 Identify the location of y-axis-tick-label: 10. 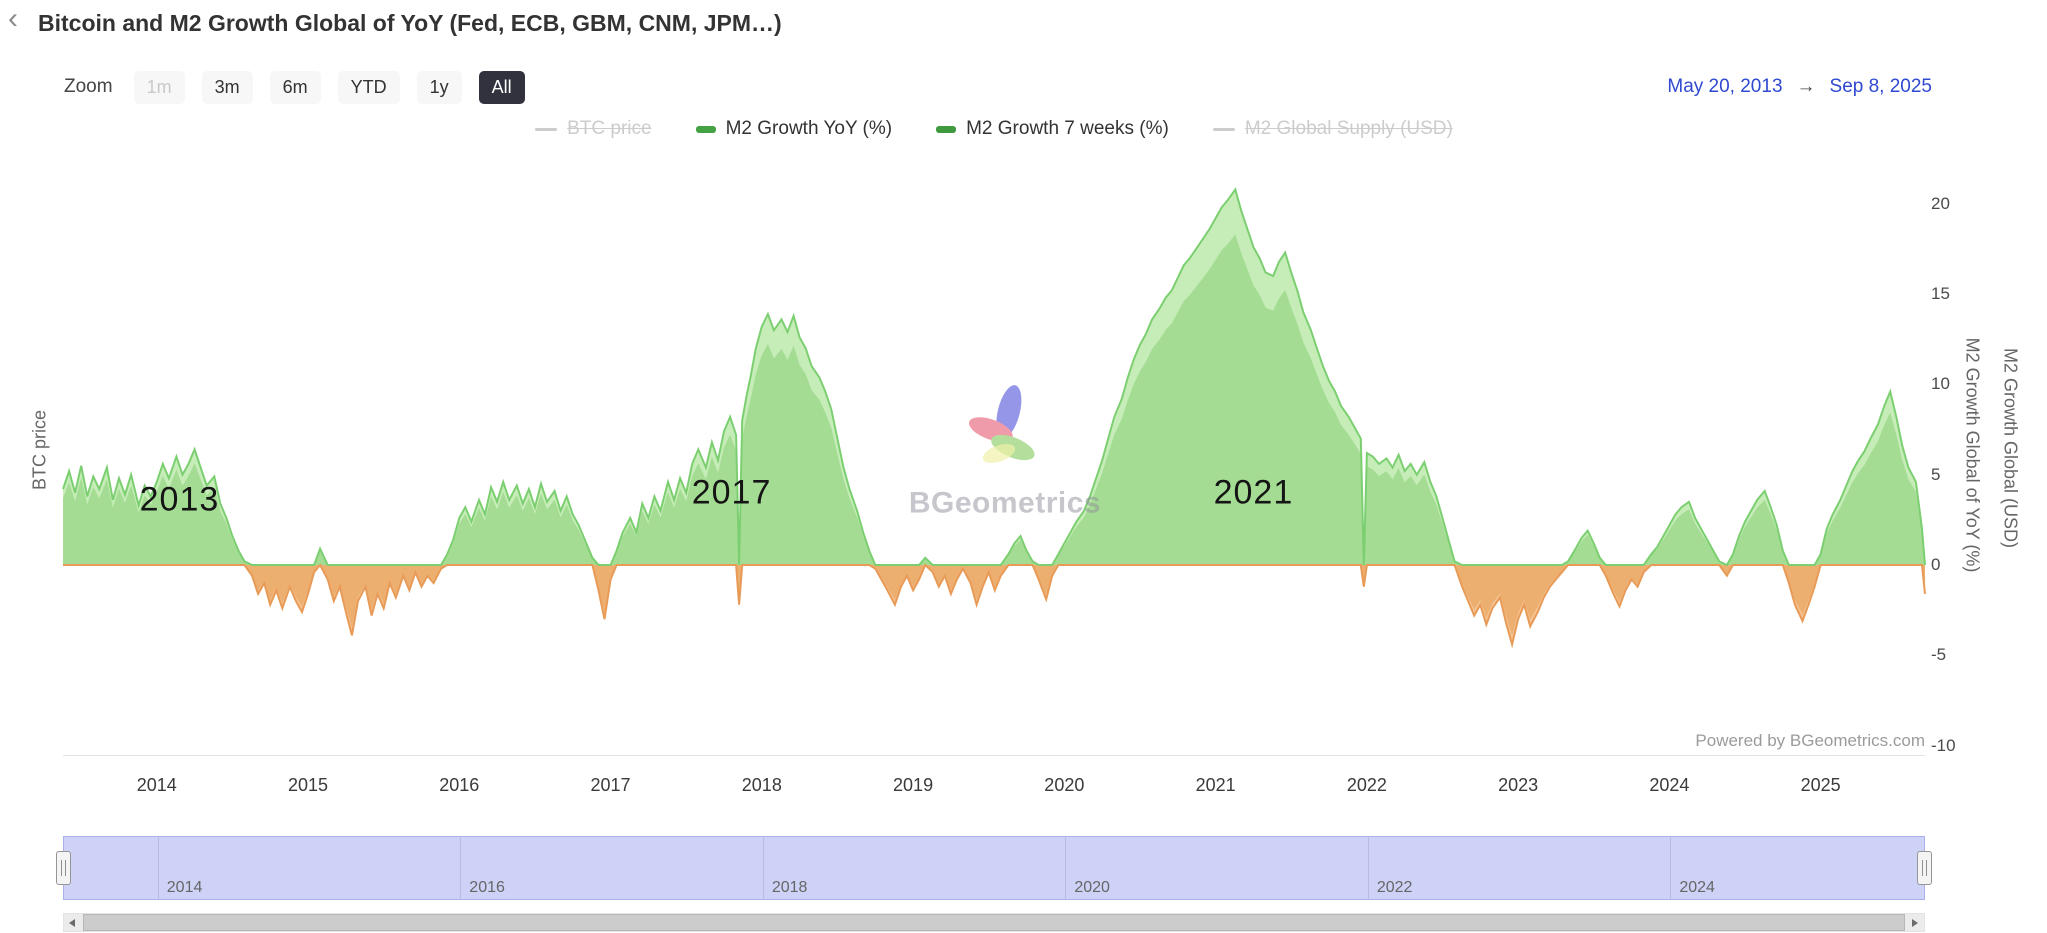
(1940, 384).